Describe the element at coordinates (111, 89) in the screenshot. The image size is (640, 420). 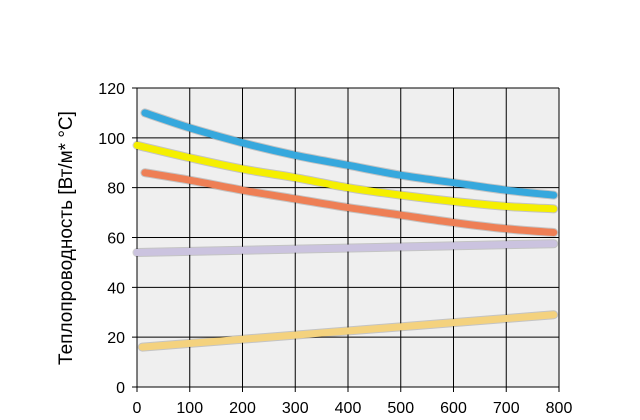
I see `y-tick-label: 120` at that location.